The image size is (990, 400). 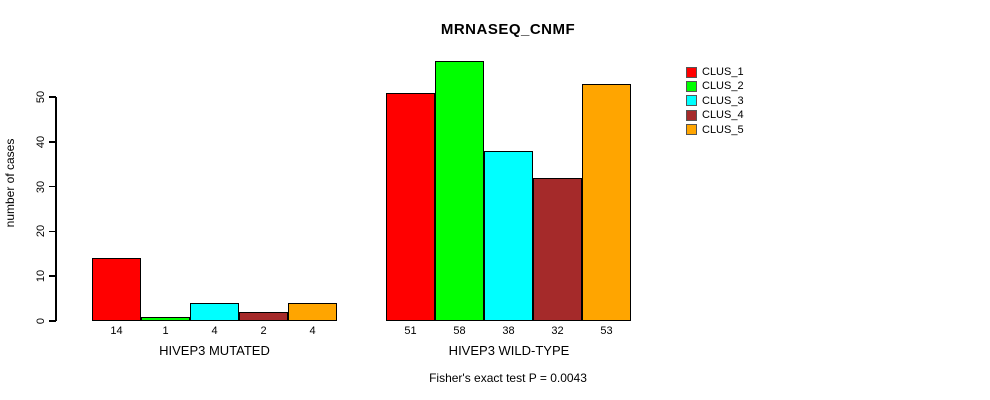 I want to click on legend-label: CLUS_1, so click(x=723, y=72).